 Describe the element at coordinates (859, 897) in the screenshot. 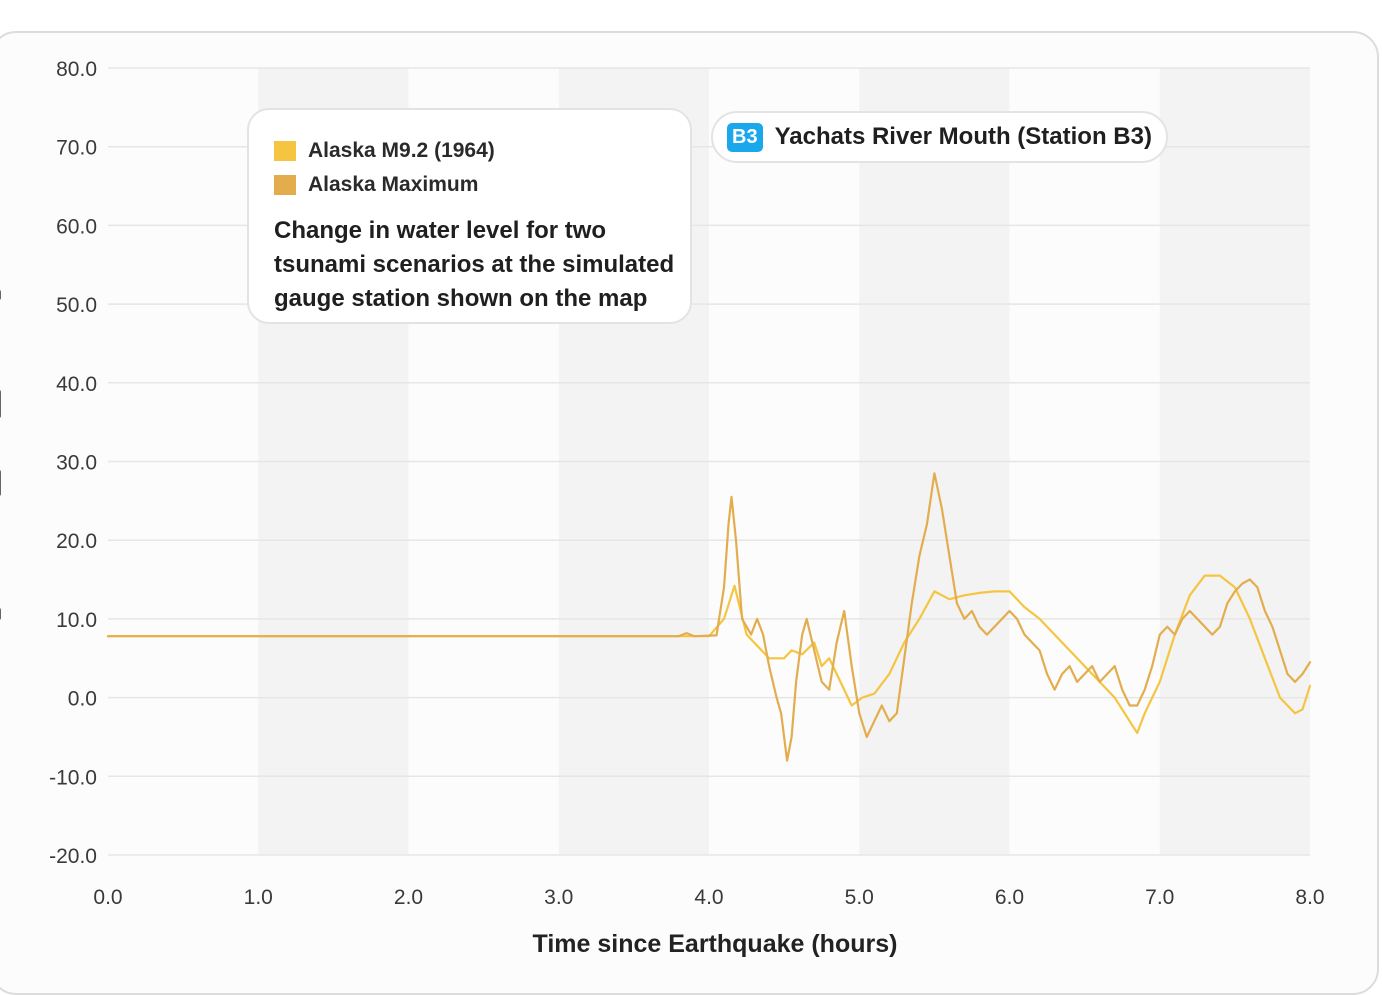

I see `x-tick-label: 5.0` at that location.